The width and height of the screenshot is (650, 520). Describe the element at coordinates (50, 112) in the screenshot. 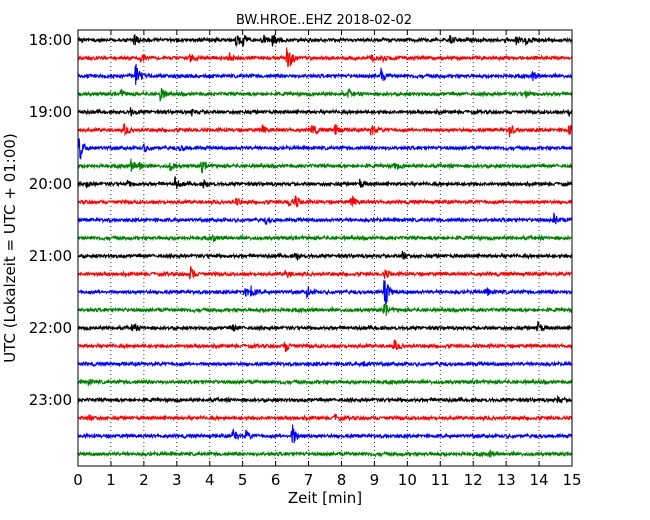

I see `y-tick-label: 19:00` at that location.